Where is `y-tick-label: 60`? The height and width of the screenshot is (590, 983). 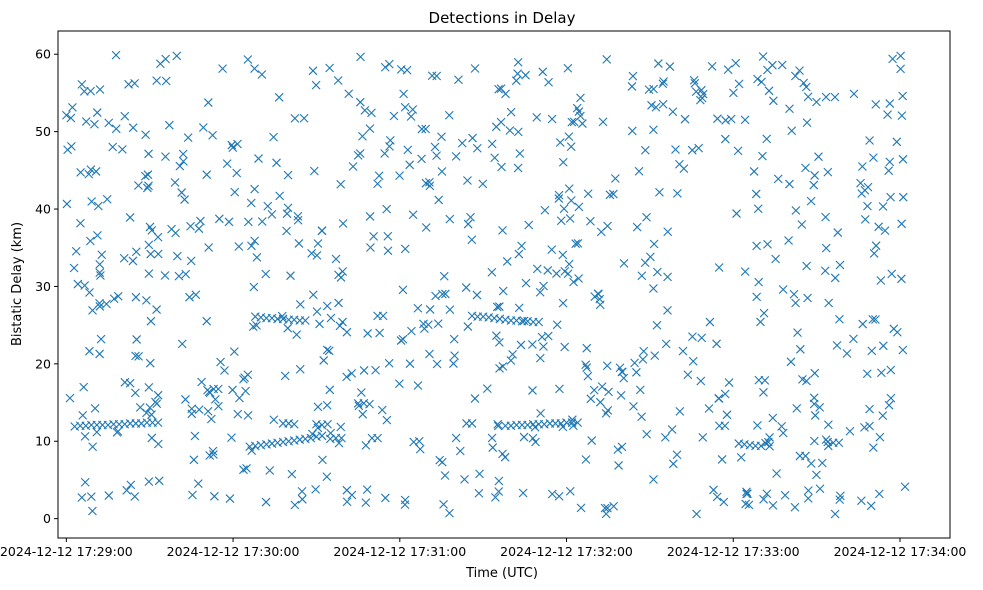
y-tick-label: 60 is located at coordinates (43, 54).